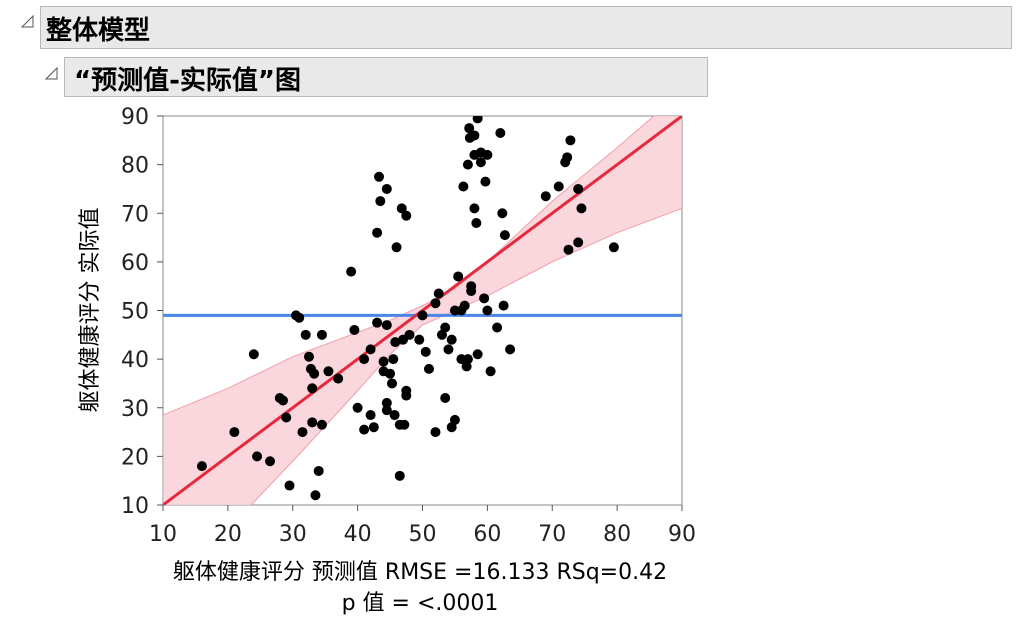  What do you see at coordinates (386, 77) in the screenshot?
I see `plot-header-bar` at bounding box center [386, 77].